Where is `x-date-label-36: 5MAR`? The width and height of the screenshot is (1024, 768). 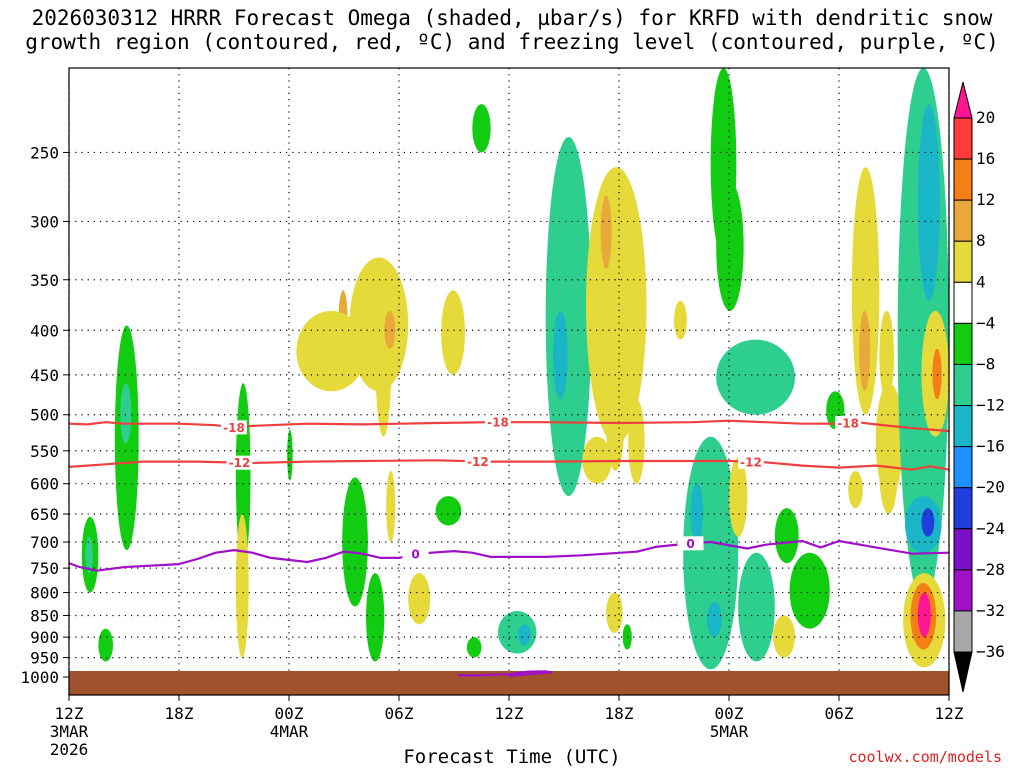
x-date-label-36: 5MAR is located at coordinates (729, 731).